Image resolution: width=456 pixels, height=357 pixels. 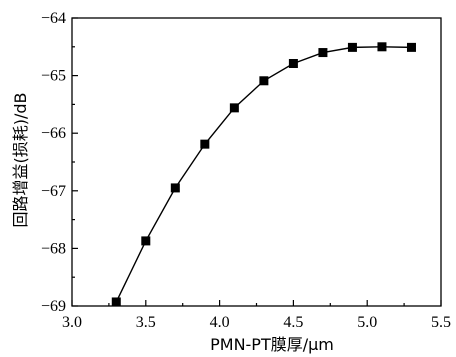 I want to click on x-tick-label: 5.5, so click(x=441, y=322).